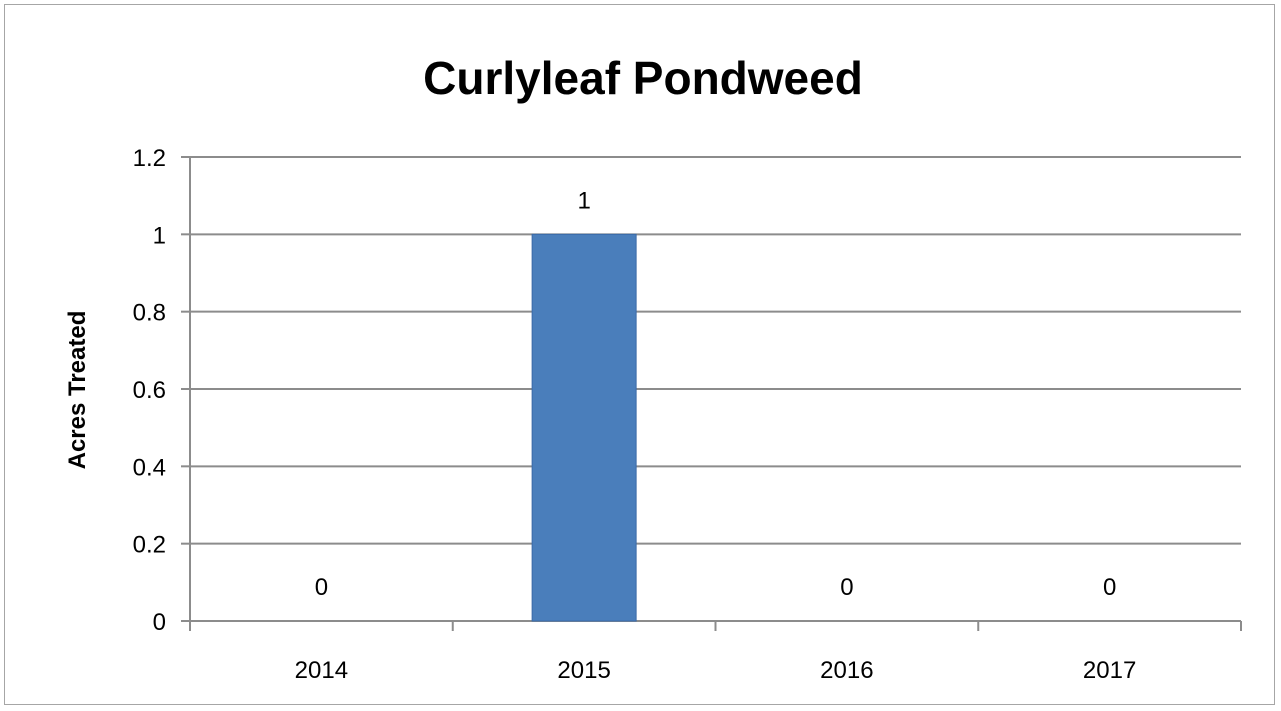 The image size is (1281, 711). I want to click on x-tick-label: 2016, so click(846, 670).